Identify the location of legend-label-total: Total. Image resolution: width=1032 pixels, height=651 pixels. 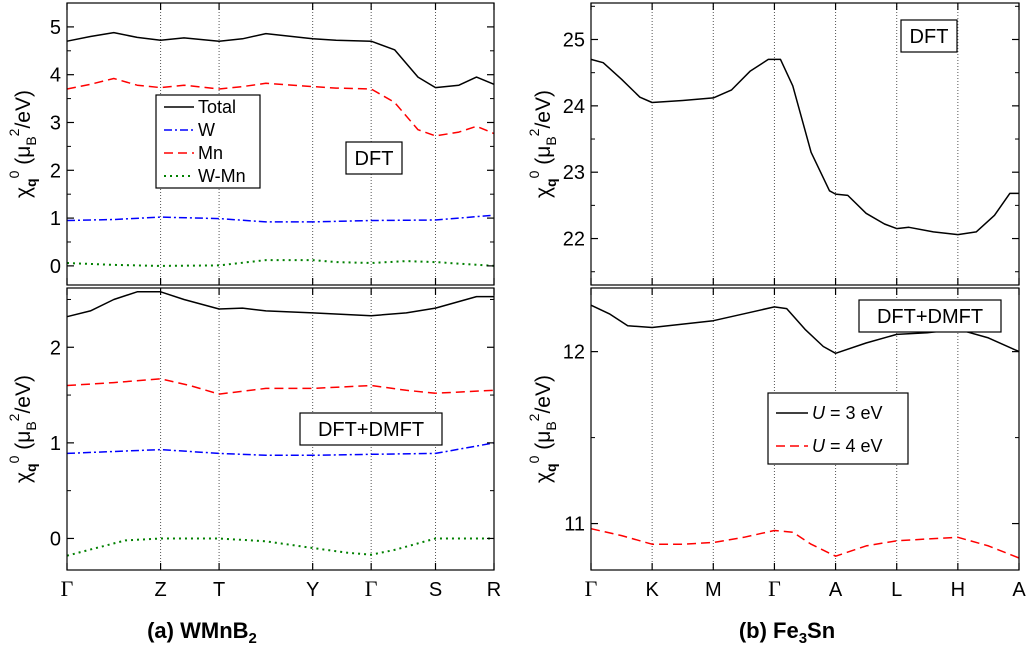
(217, 107).